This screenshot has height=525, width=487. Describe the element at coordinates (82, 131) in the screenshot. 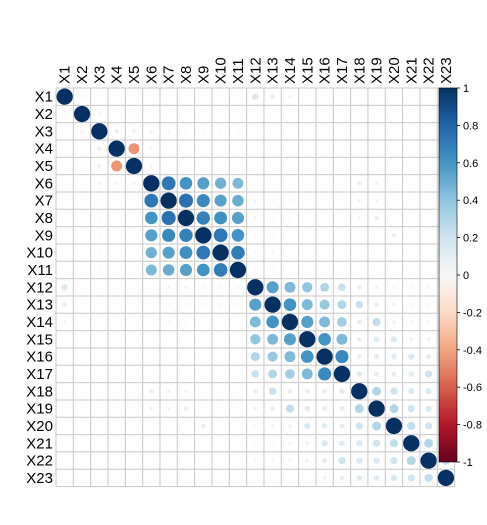

I see `corr-circle-X3-X2` at that location.